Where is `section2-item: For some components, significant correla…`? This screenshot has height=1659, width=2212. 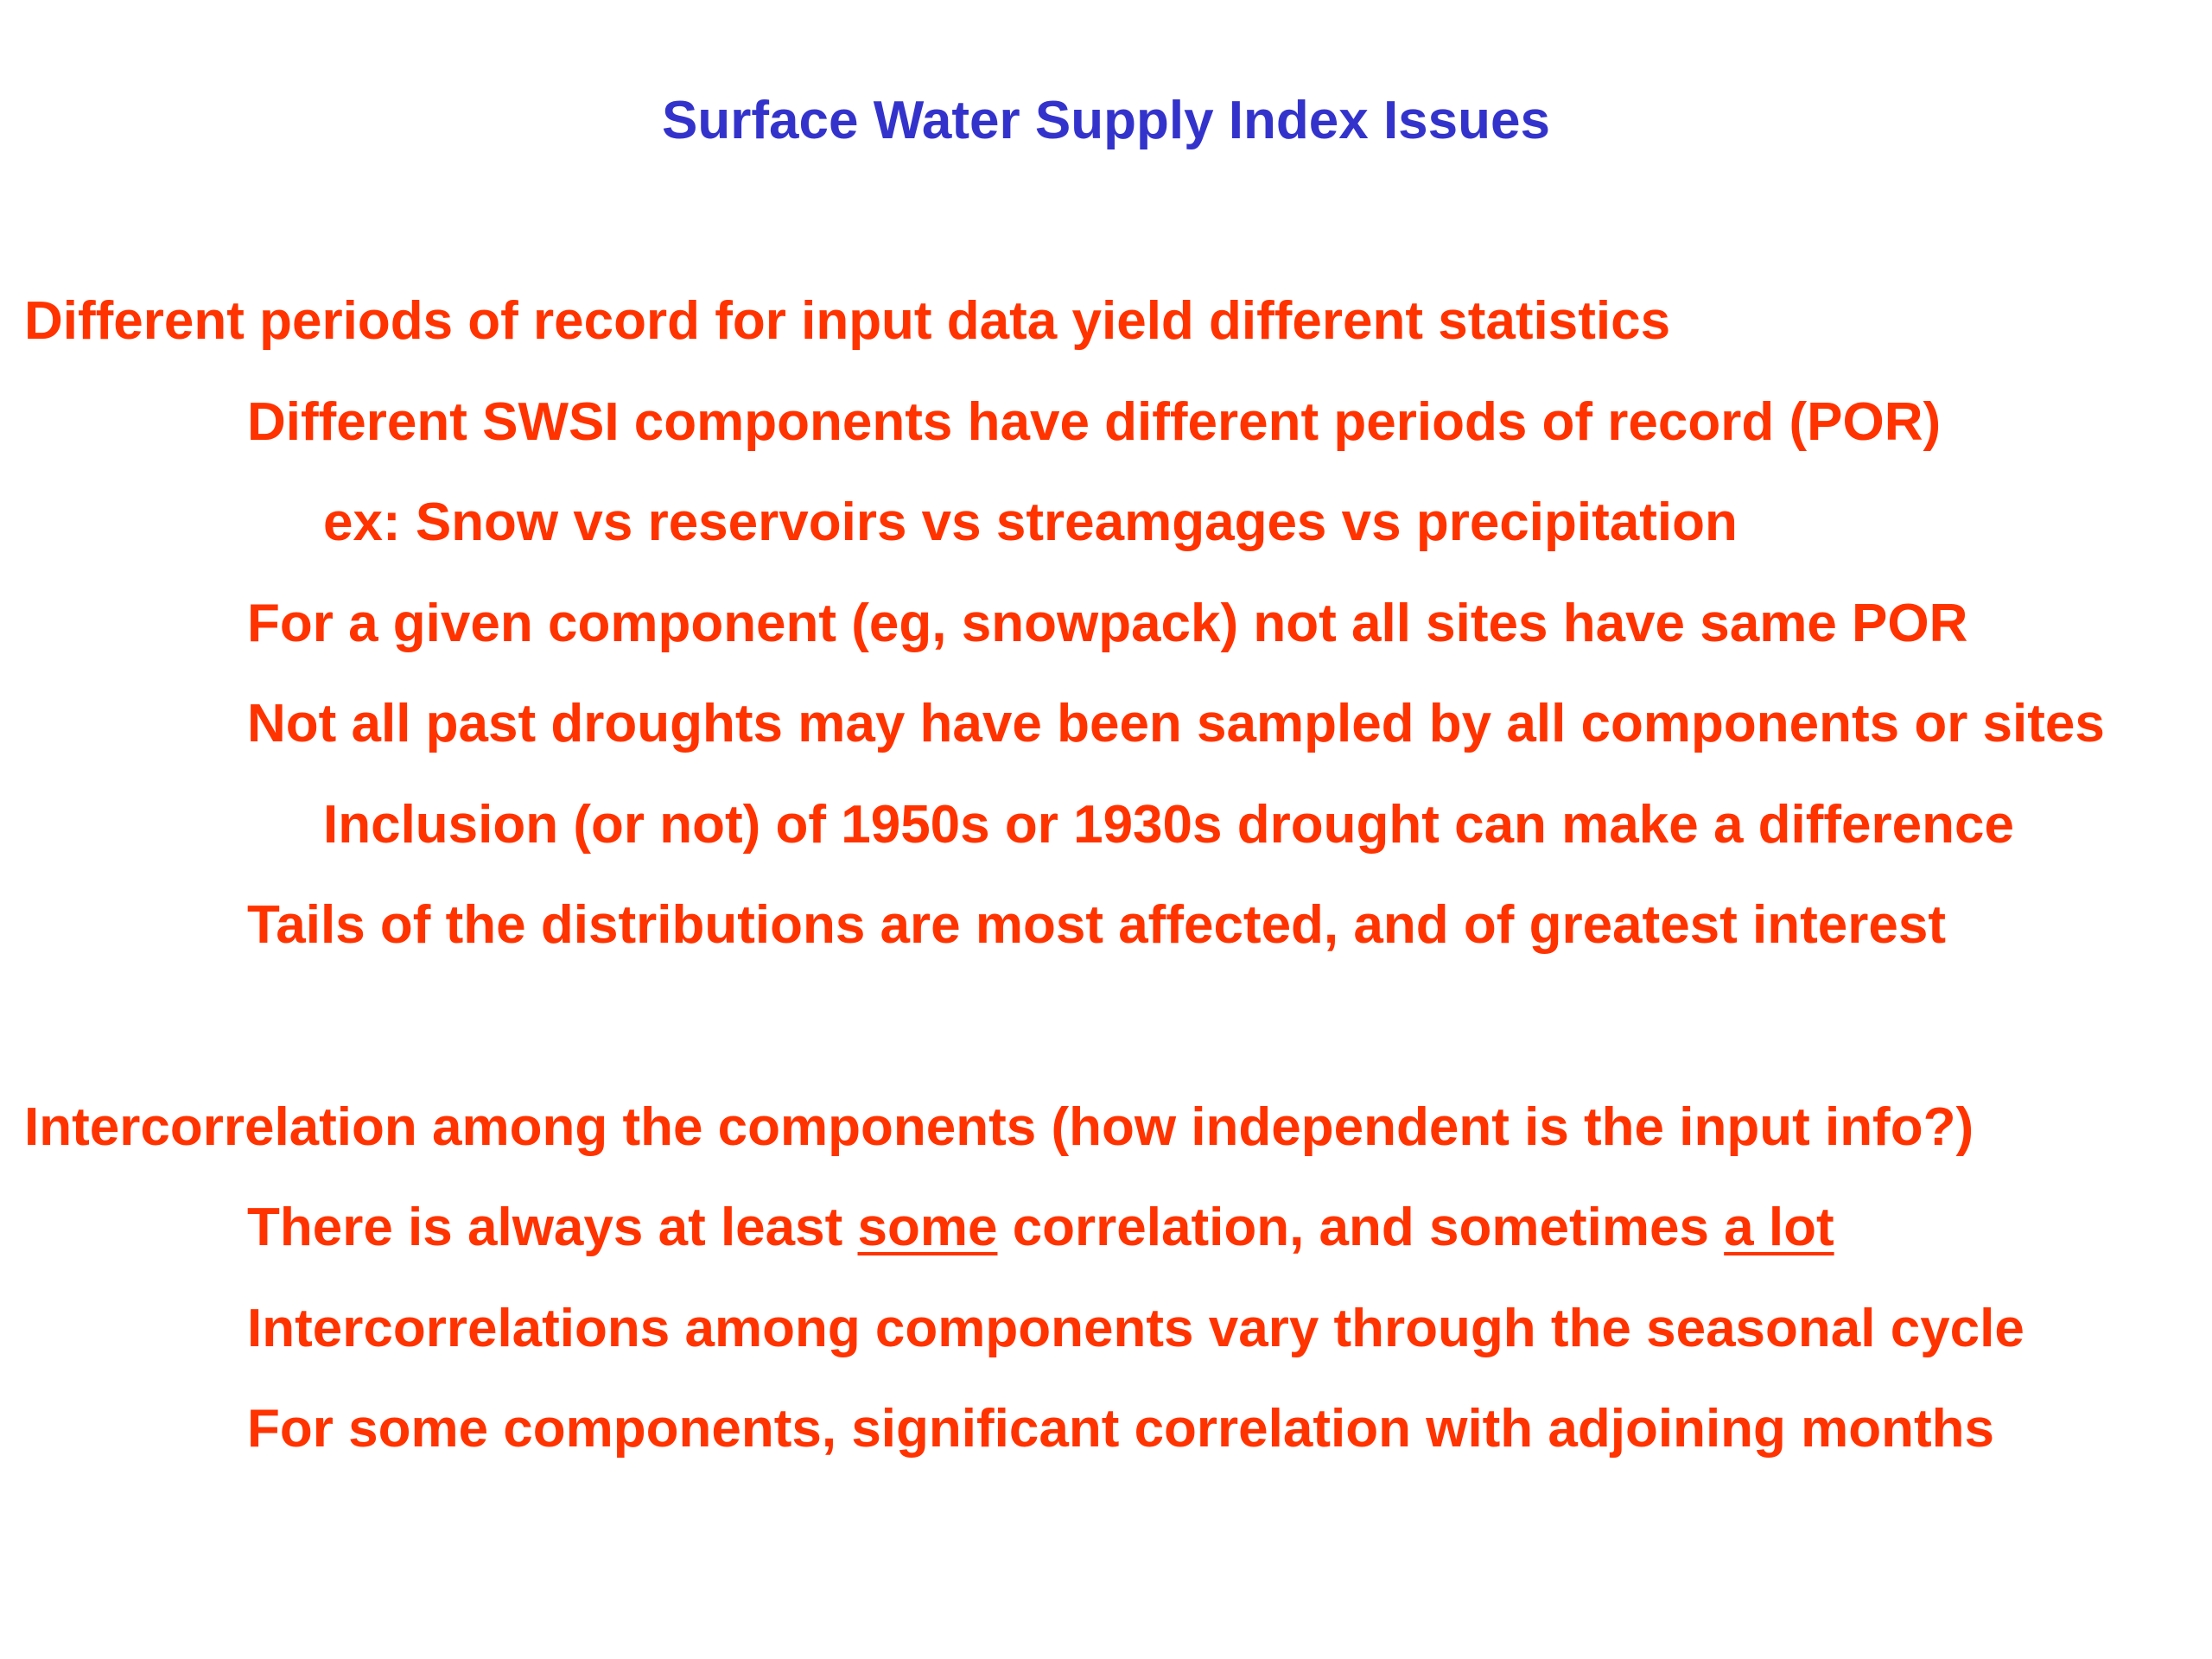
section2-item: For some components, significant correla… is located at coordinates (1121, 1429).